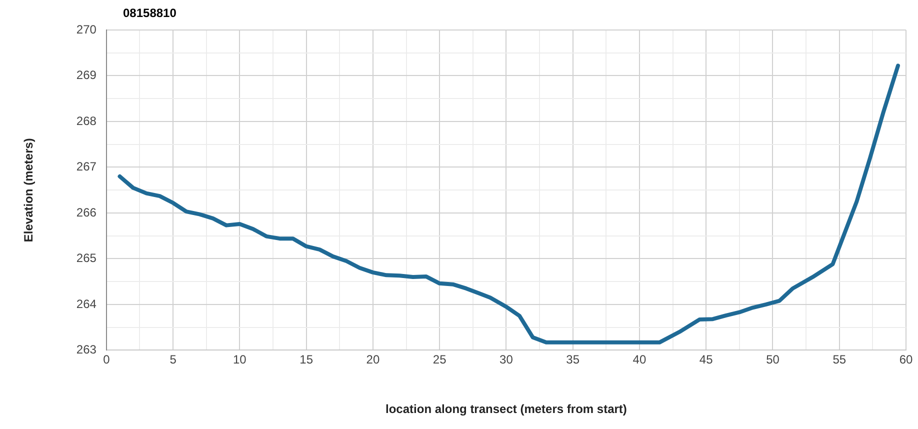 This screenshot has height=429, width=918. What do you see at coordinates (439, 359) in the screenshot?
I see `x-tick-label: 25` at bounding box center [439, 359].